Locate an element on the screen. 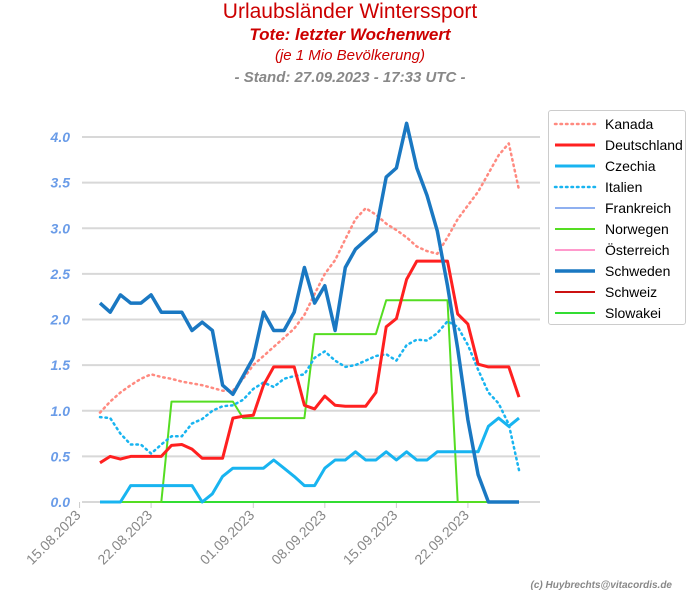 Image resolution: width=700 pixels, height=600 pixels. legend-label: Czechia is located at coordinates (630, 165).